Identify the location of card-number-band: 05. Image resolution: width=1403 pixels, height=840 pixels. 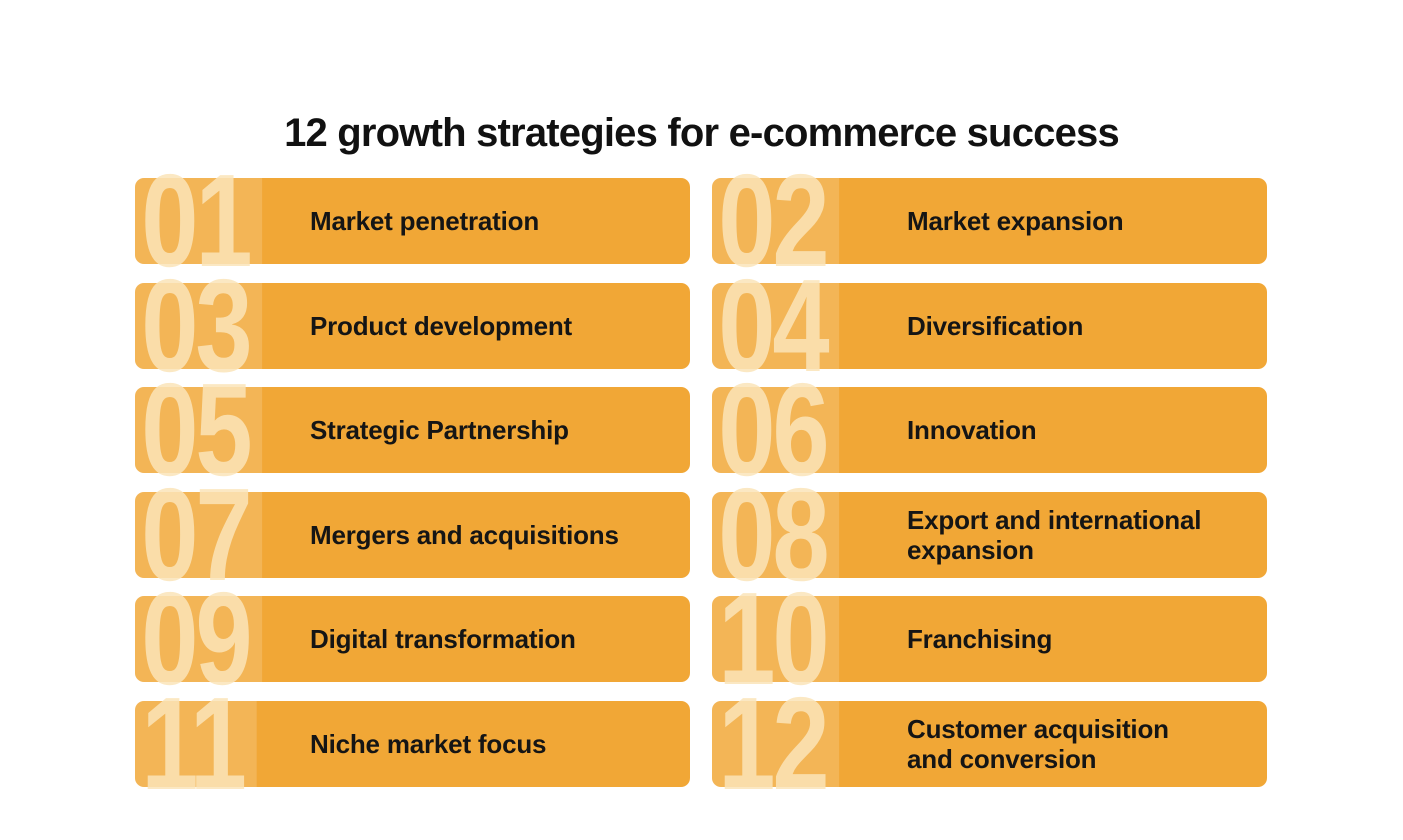
(199, 430).